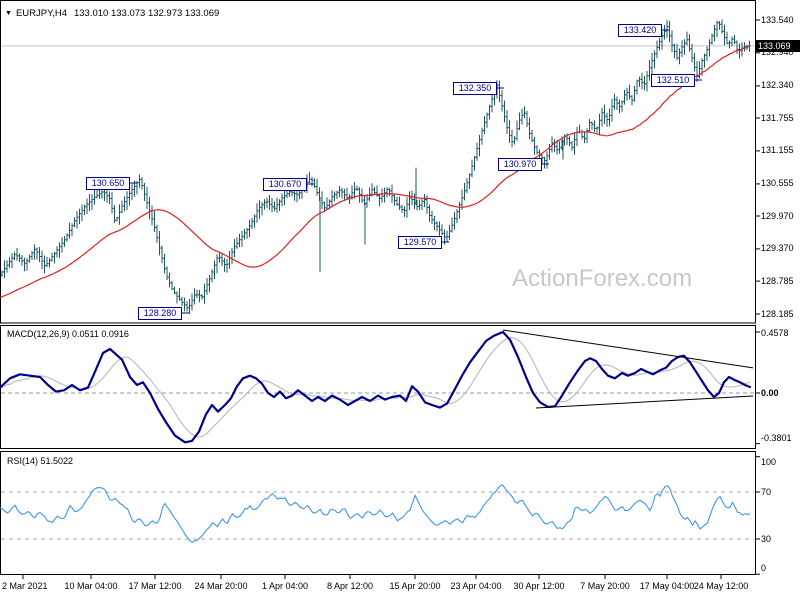 This screenshot has height=600, width=800. Describe the element at coordinates (764, 568) in the screenshot. I see `rsi-axis-label: 0` at that location.